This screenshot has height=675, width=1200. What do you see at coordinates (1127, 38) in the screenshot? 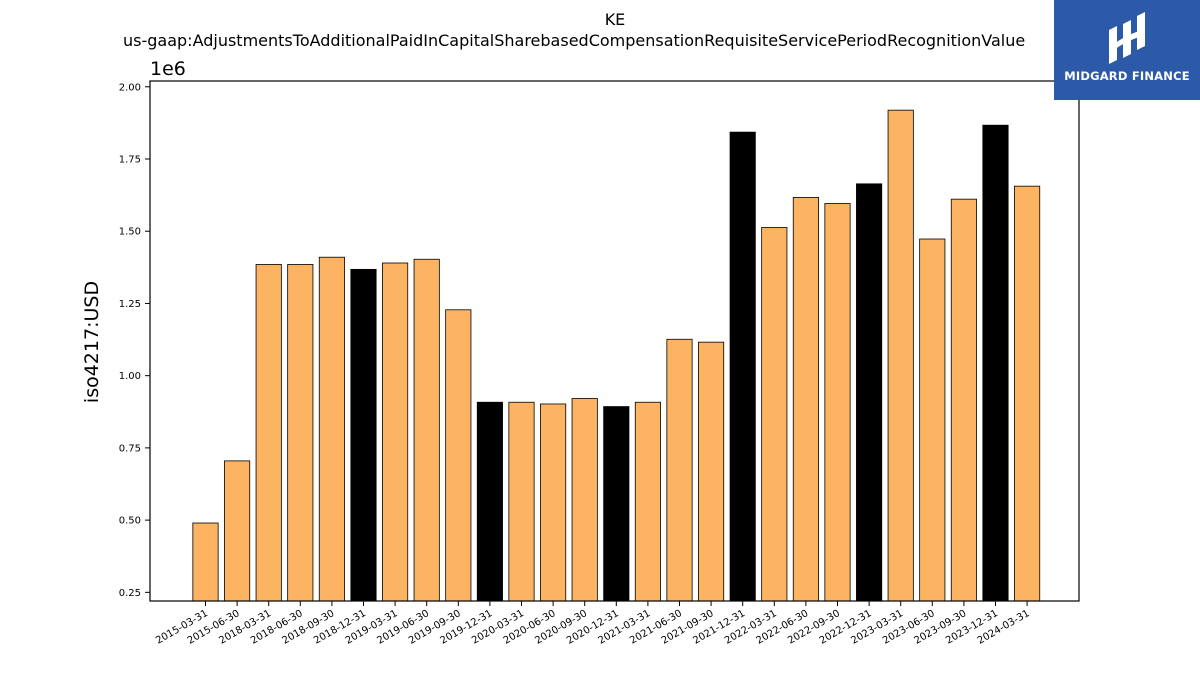
I see `midgard-logo-icon` at bounding box center [1127, 38].